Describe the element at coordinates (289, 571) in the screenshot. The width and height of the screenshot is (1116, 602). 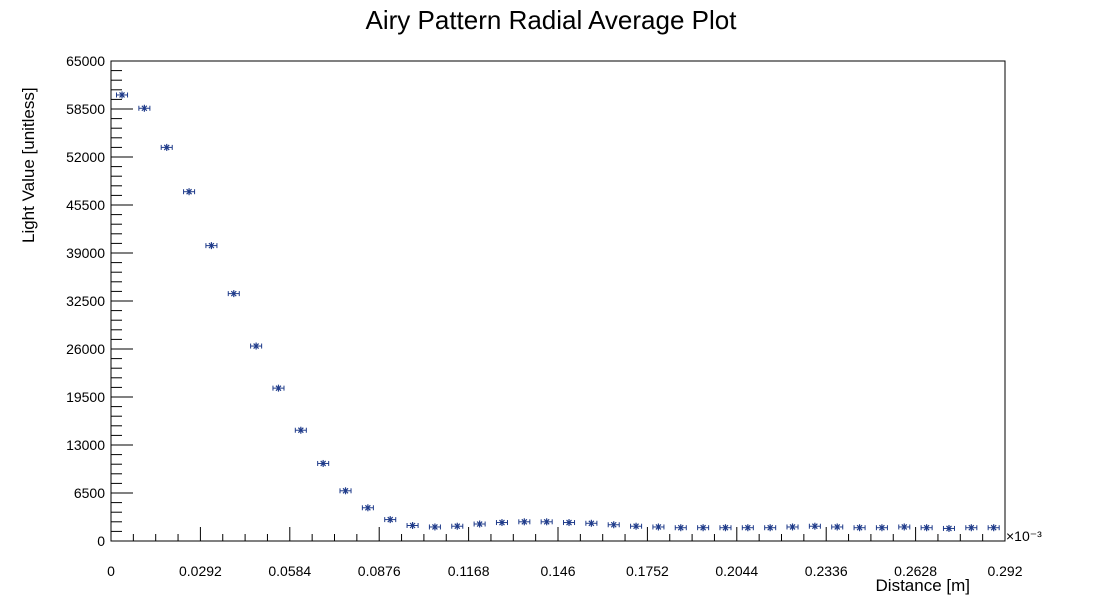
I see `x-tick-label: 0.0584` at that location.